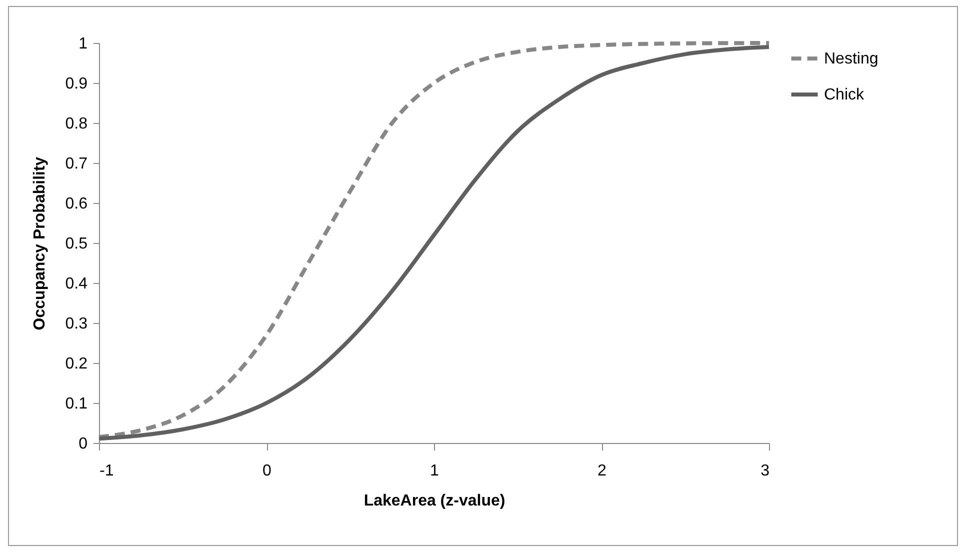  I want to click on y-tick-label: 0.5, so click(76, 244).